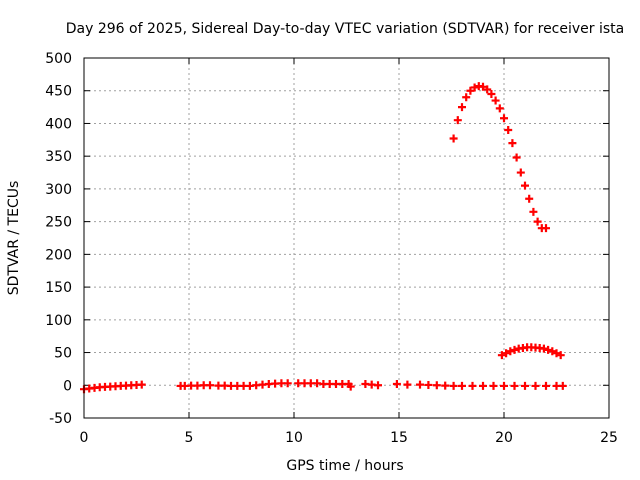  Describe the element at coordinates (58, 92) in the screenshot. I see `y-tick-label: 450` at that location.